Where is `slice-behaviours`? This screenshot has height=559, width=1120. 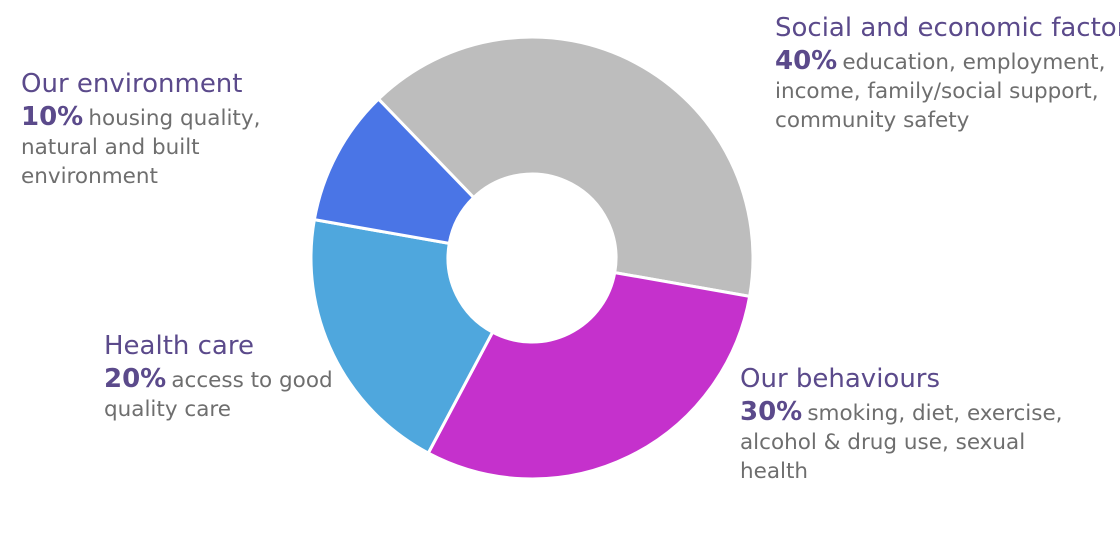 slice-behaviours is located at coordinates (589, 376).